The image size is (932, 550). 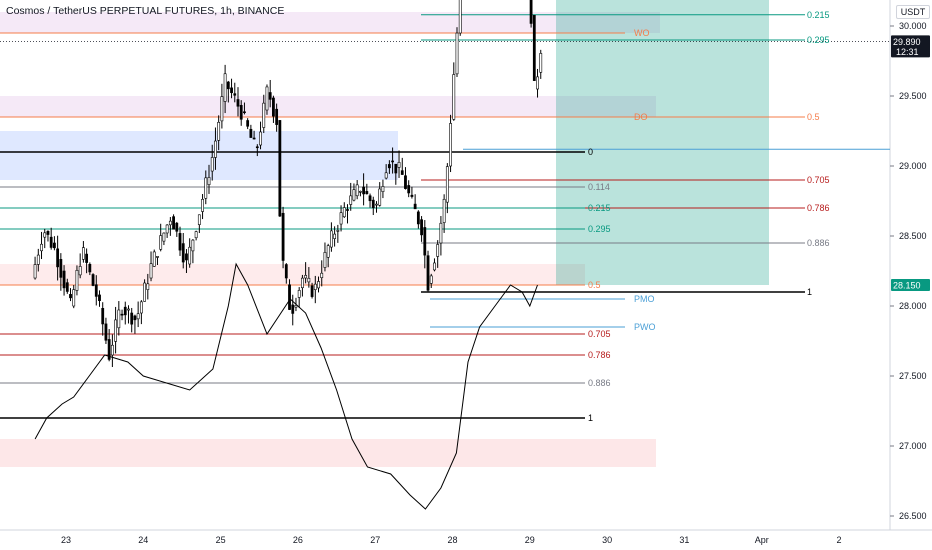 What do you see at coordinates (298, 540) in the screenshot?
I see `x-tick-label: 26` at bounding box center [298, 540].